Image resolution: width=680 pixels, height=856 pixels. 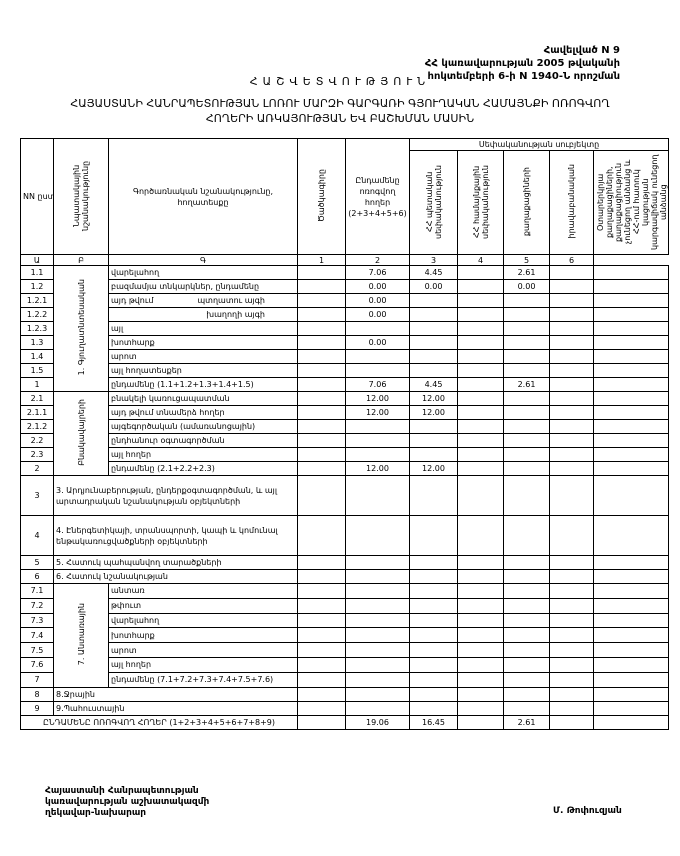 What do you see at coordinates (131, 454) in the screenshot?
I see `row-label-text: այլ հողեր` at bounding box center [131, 454].